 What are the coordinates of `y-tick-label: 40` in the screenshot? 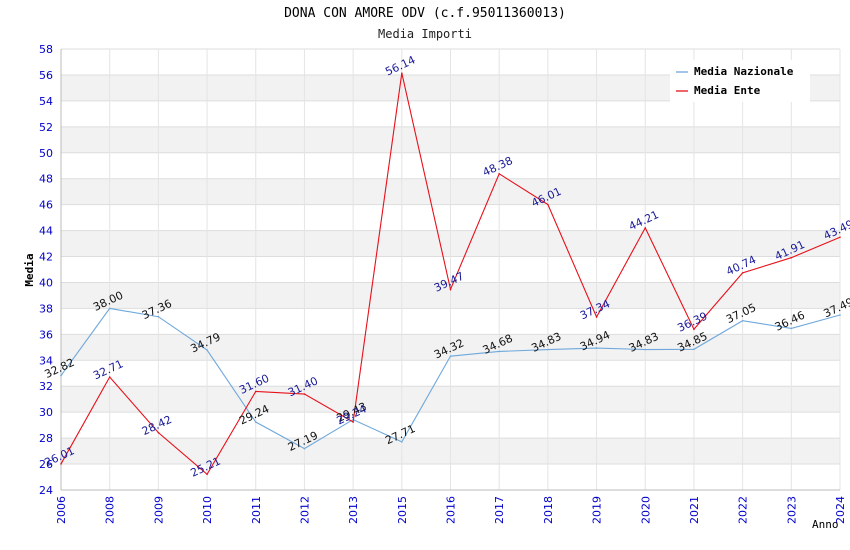 It's located at (46, 282).